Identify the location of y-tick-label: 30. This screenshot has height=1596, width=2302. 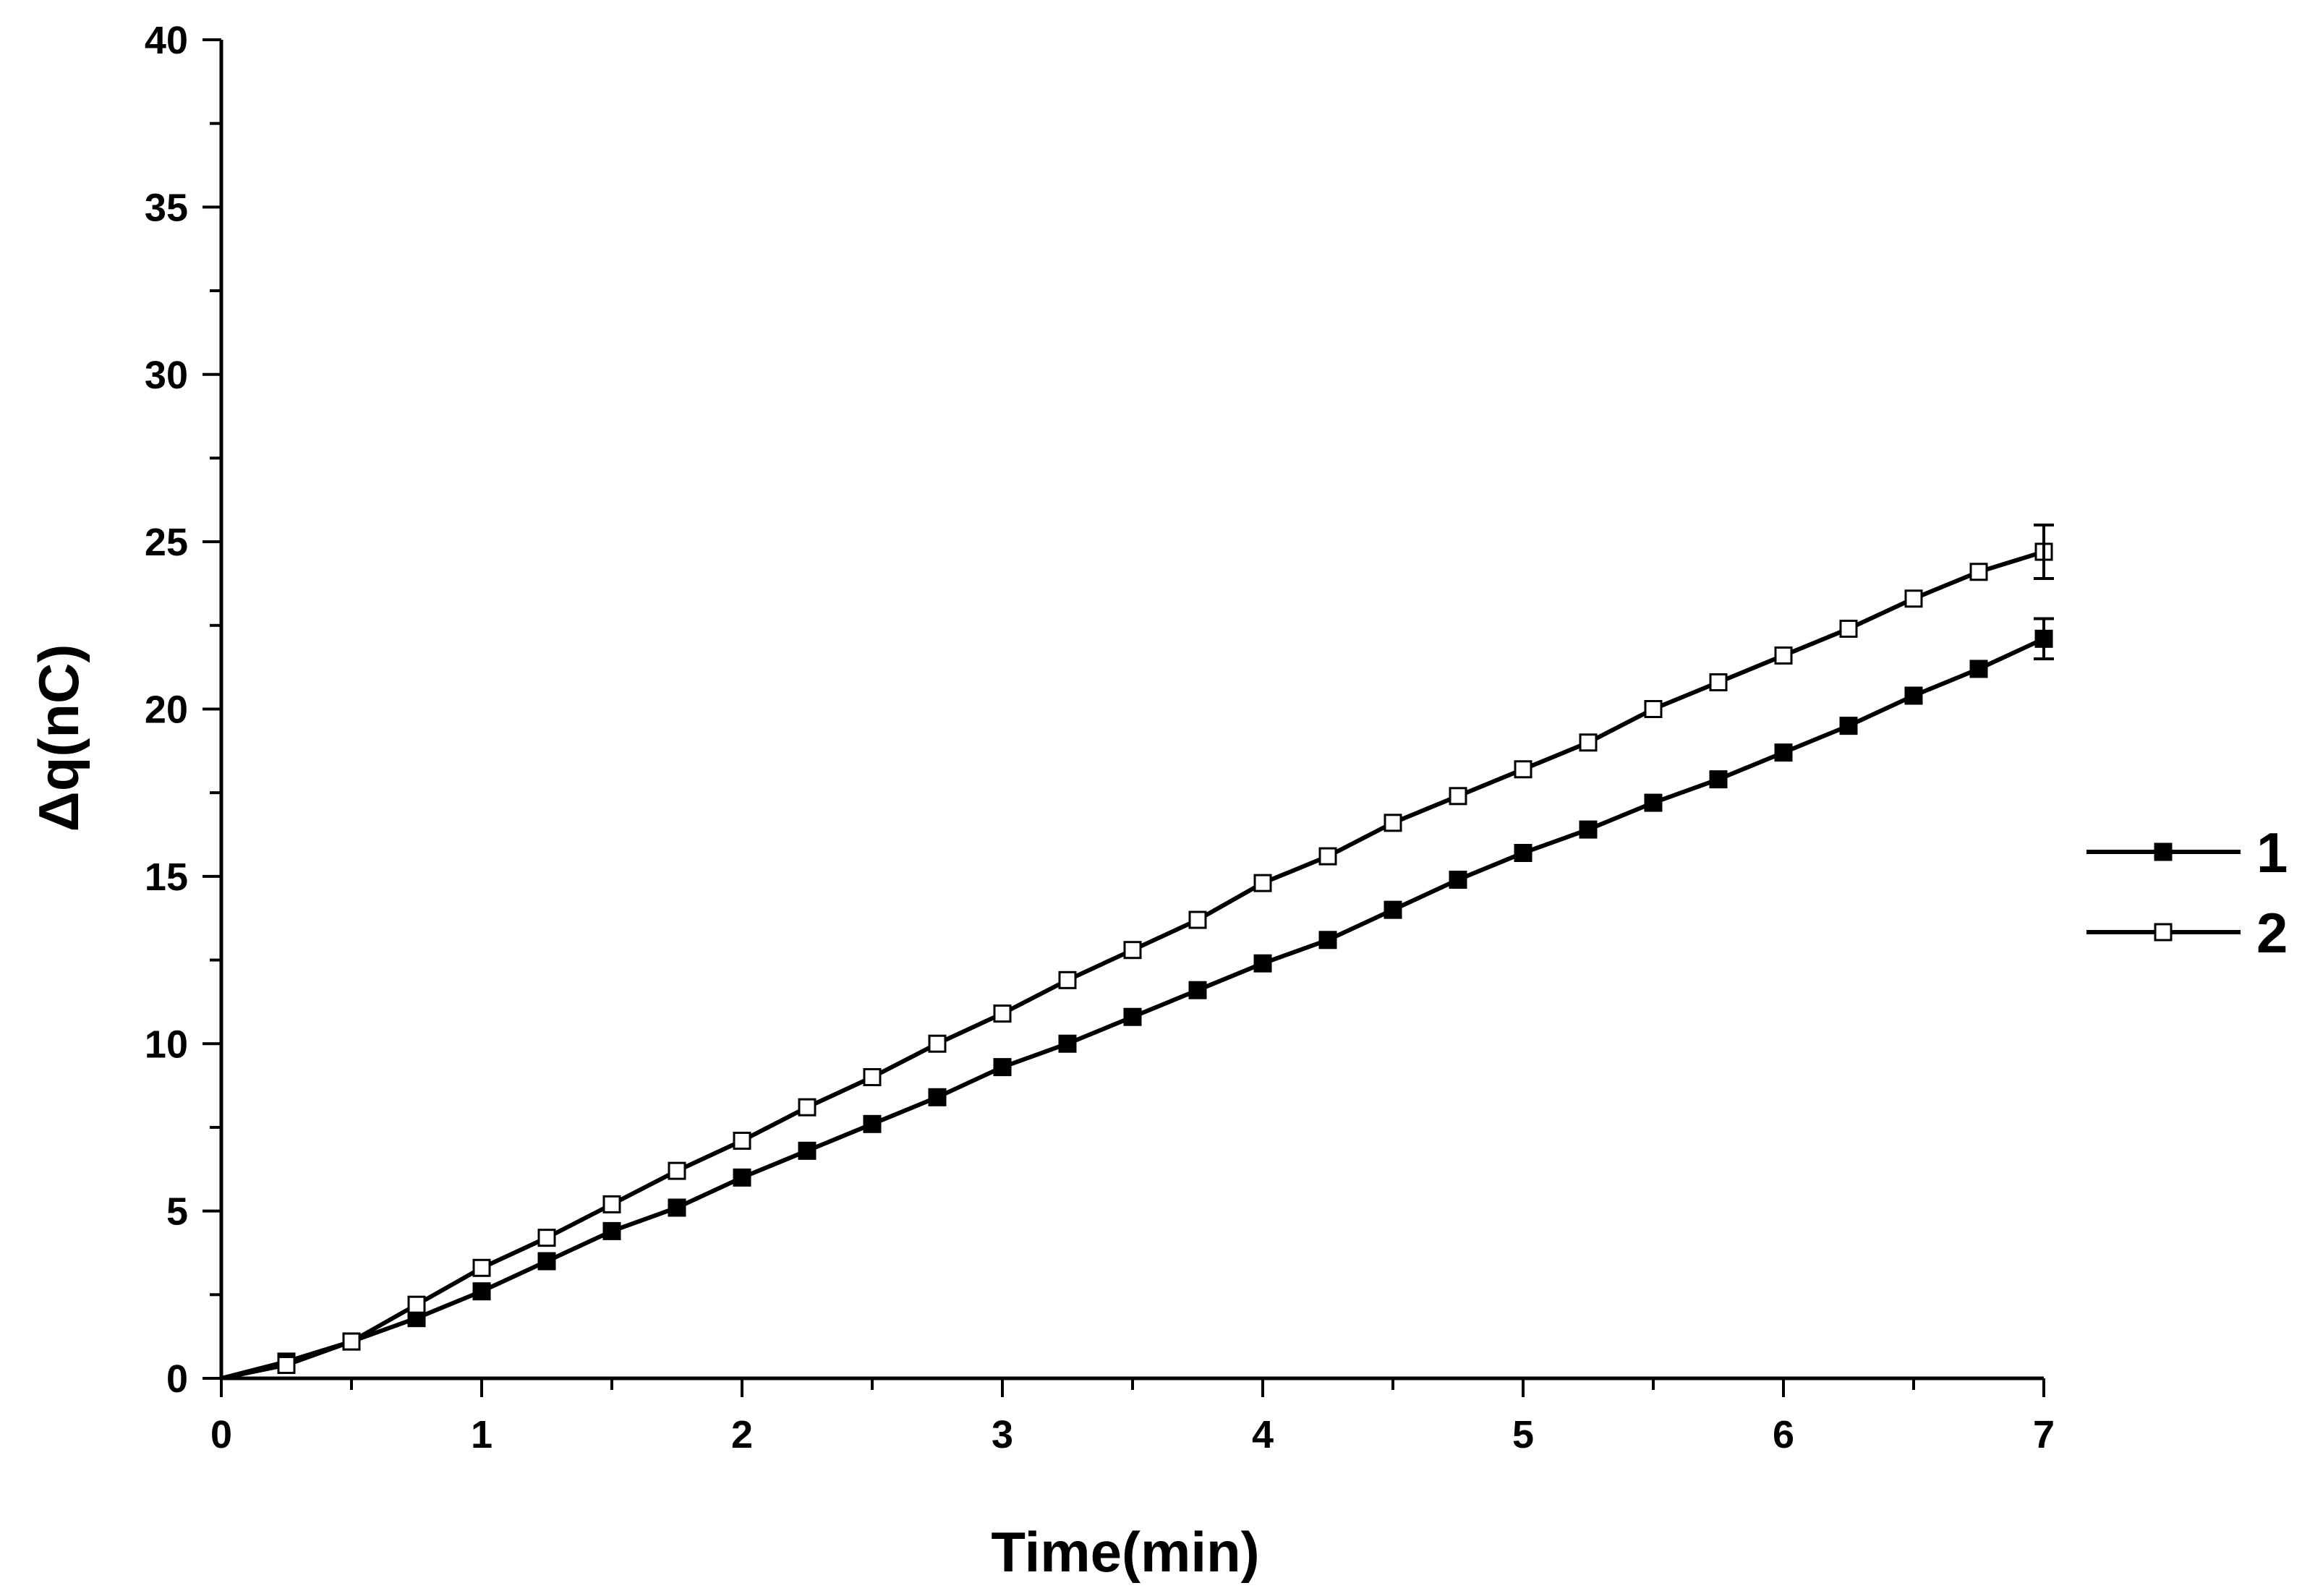
(166, 375).